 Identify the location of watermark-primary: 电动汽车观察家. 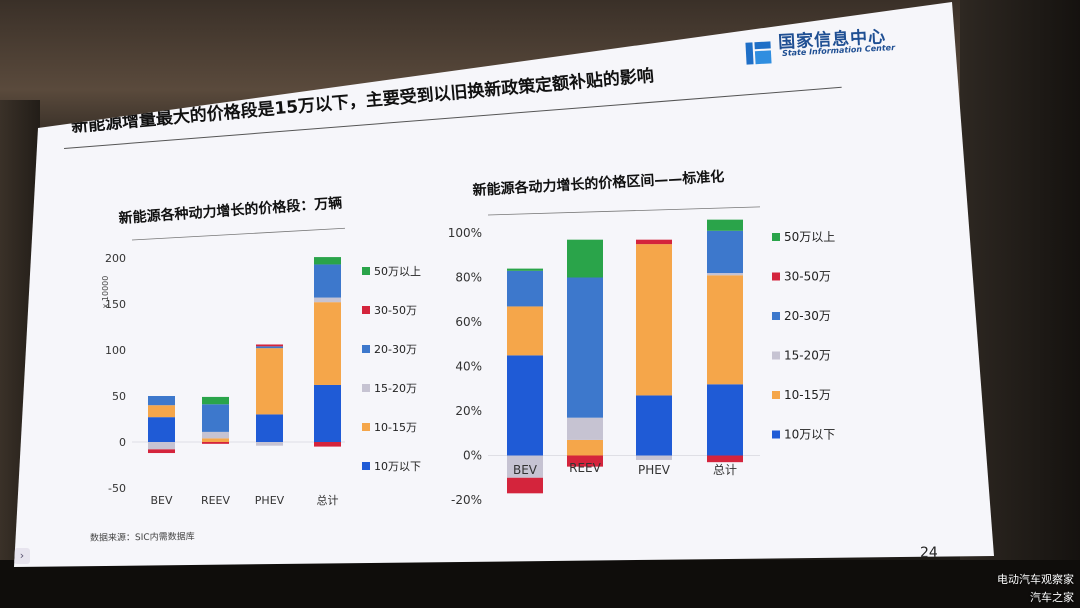
(1035, 579).